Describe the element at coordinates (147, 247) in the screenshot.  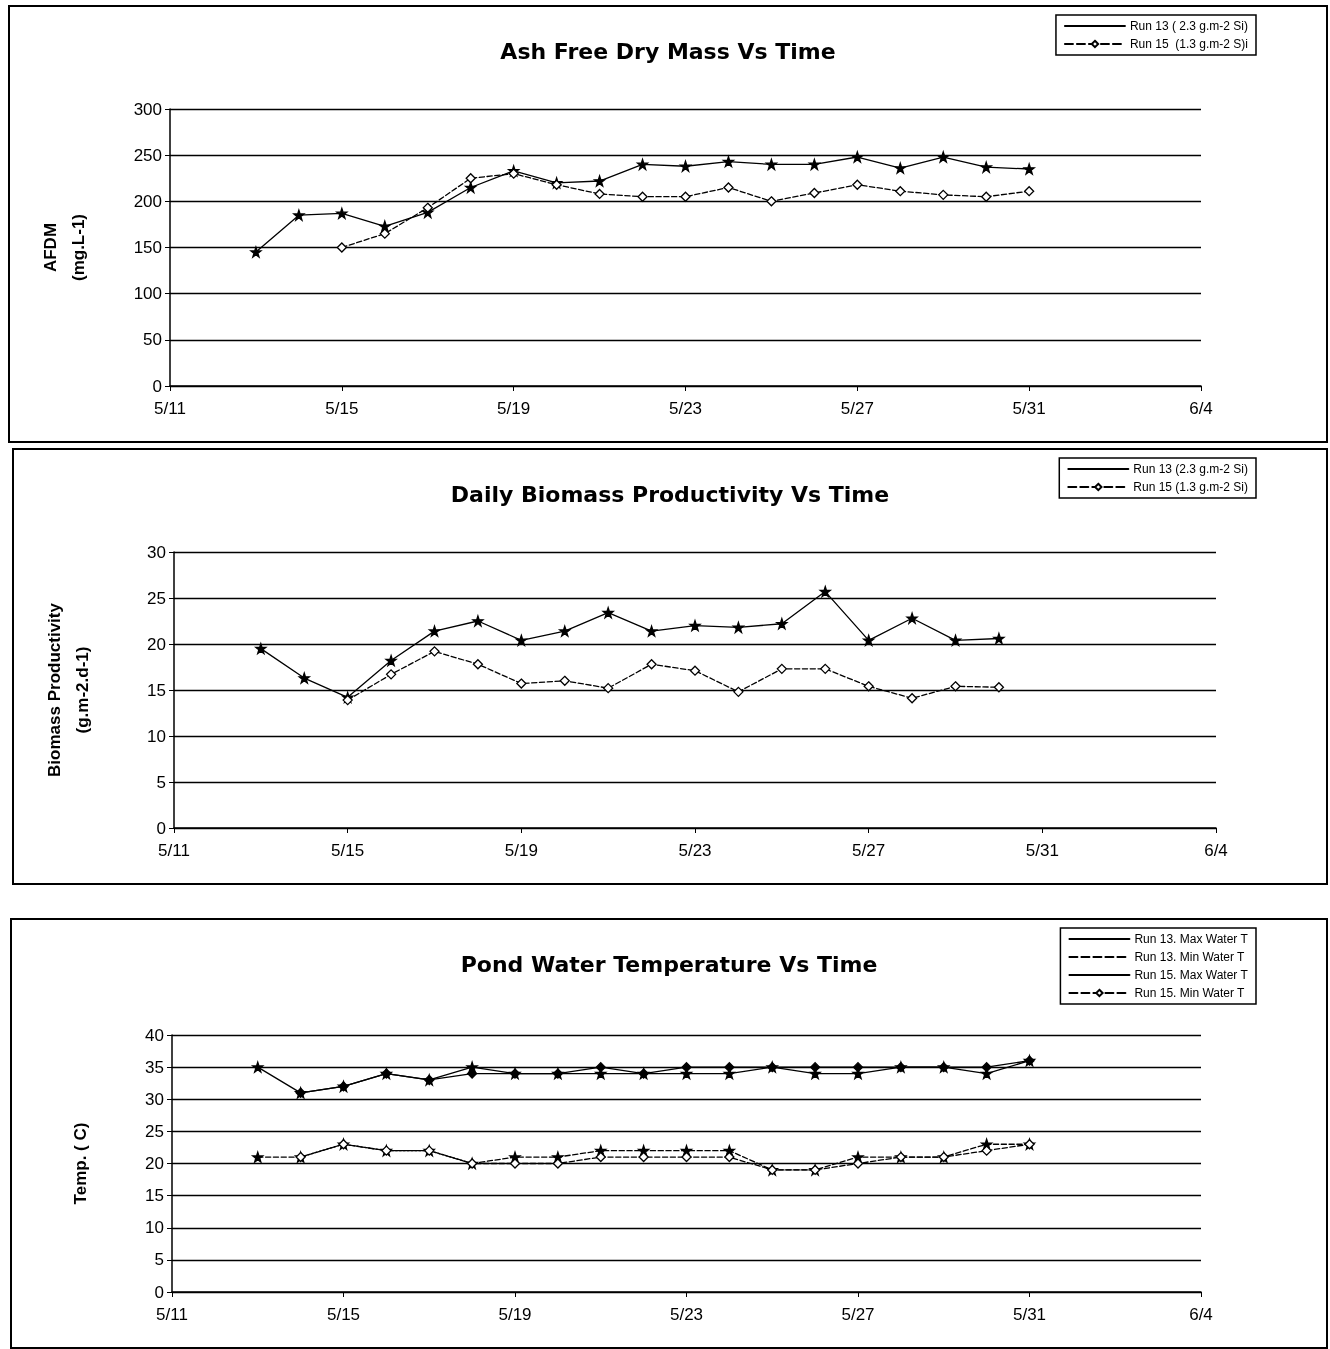
I see `y-tick-label: 150` at that location.